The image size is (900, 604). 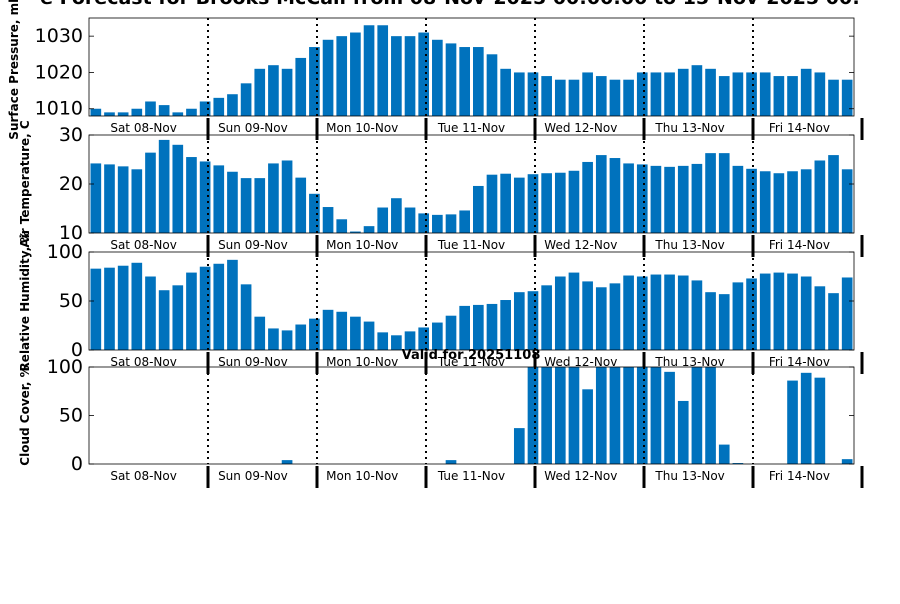 What do you see at coordinates (143, 362) in the screenshot?
I see `day-label: Sat 08-Nov` at bounding box center [143, 362].